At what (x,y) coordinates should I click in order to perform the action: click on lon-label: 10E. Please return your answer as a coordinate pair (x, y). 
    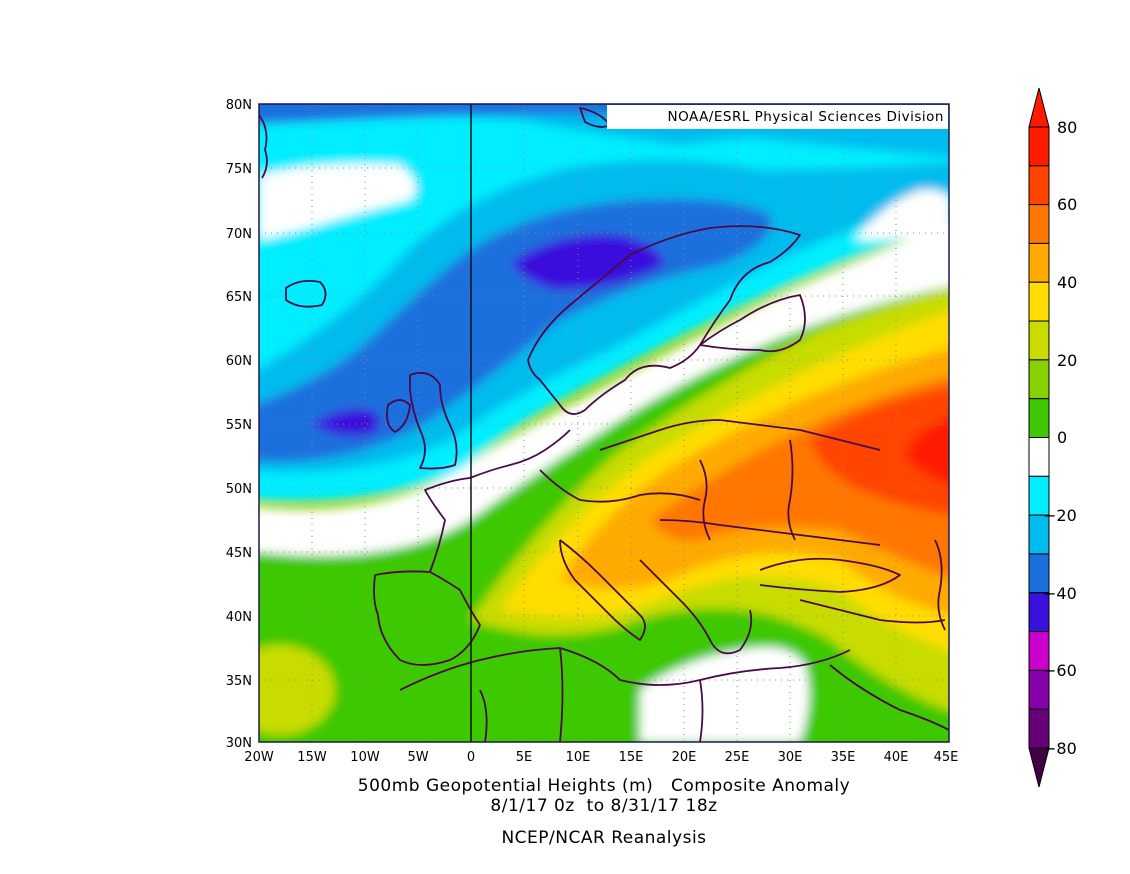
    Looking at the image, I should click on (578, 757).